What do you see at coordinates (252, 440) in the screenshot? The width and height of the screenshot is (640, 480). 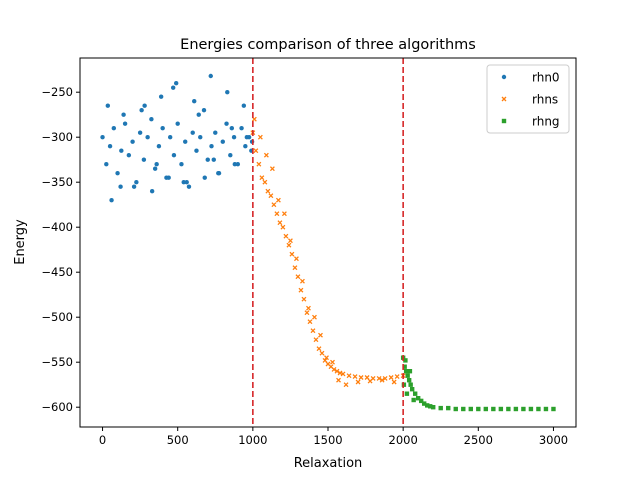 I see `x-tick-label: 1000` at bounding box center [252, 440].